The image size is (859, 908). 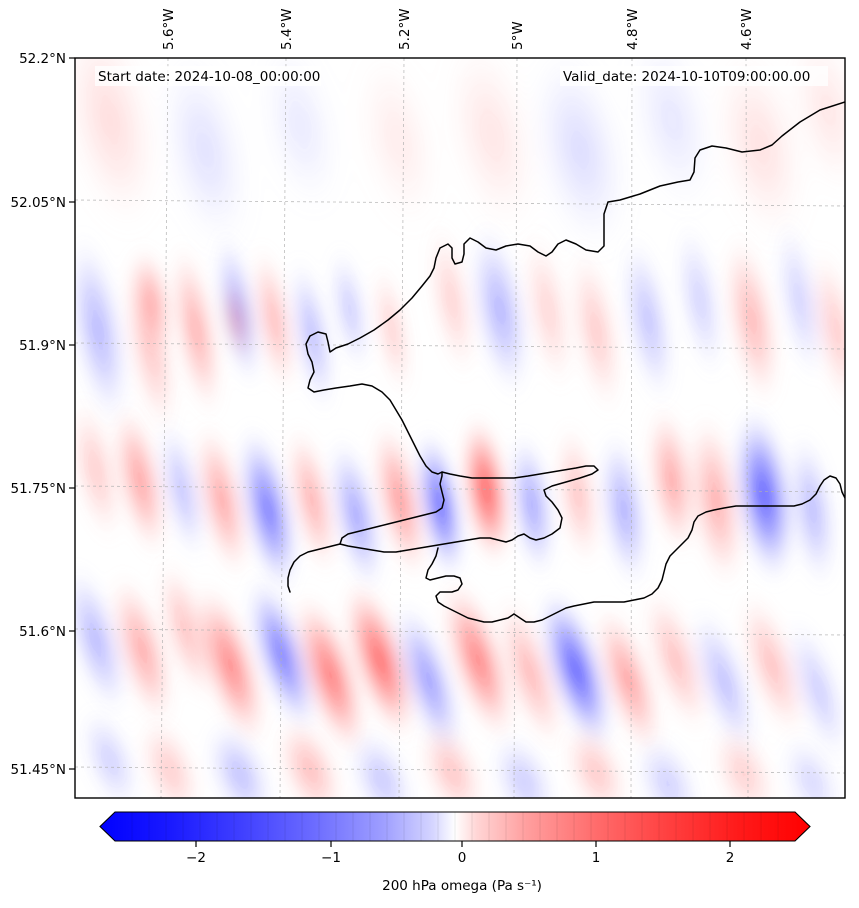 I want to click on x-tick-label: 5.6°W, so click(x=169, y=29).